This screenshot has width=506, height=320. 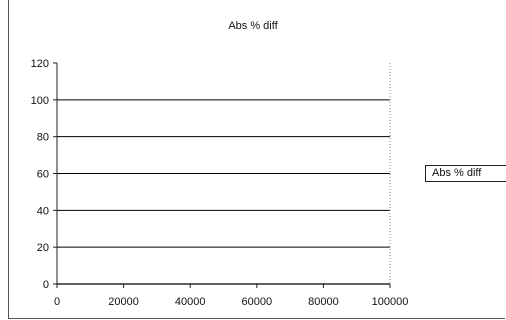 I want to click on y-tick-label: 60, so click(x=43, y=175).